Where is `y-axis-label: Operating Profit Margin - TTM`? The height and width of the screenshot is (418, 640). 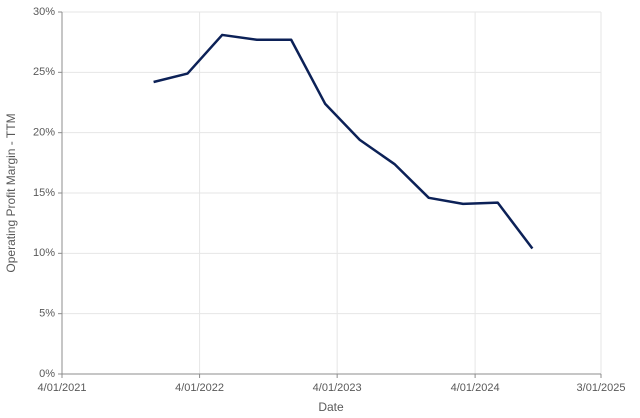 y-axis-label: Operating Profit Margin - TTM is located at coordinates (11, 192).